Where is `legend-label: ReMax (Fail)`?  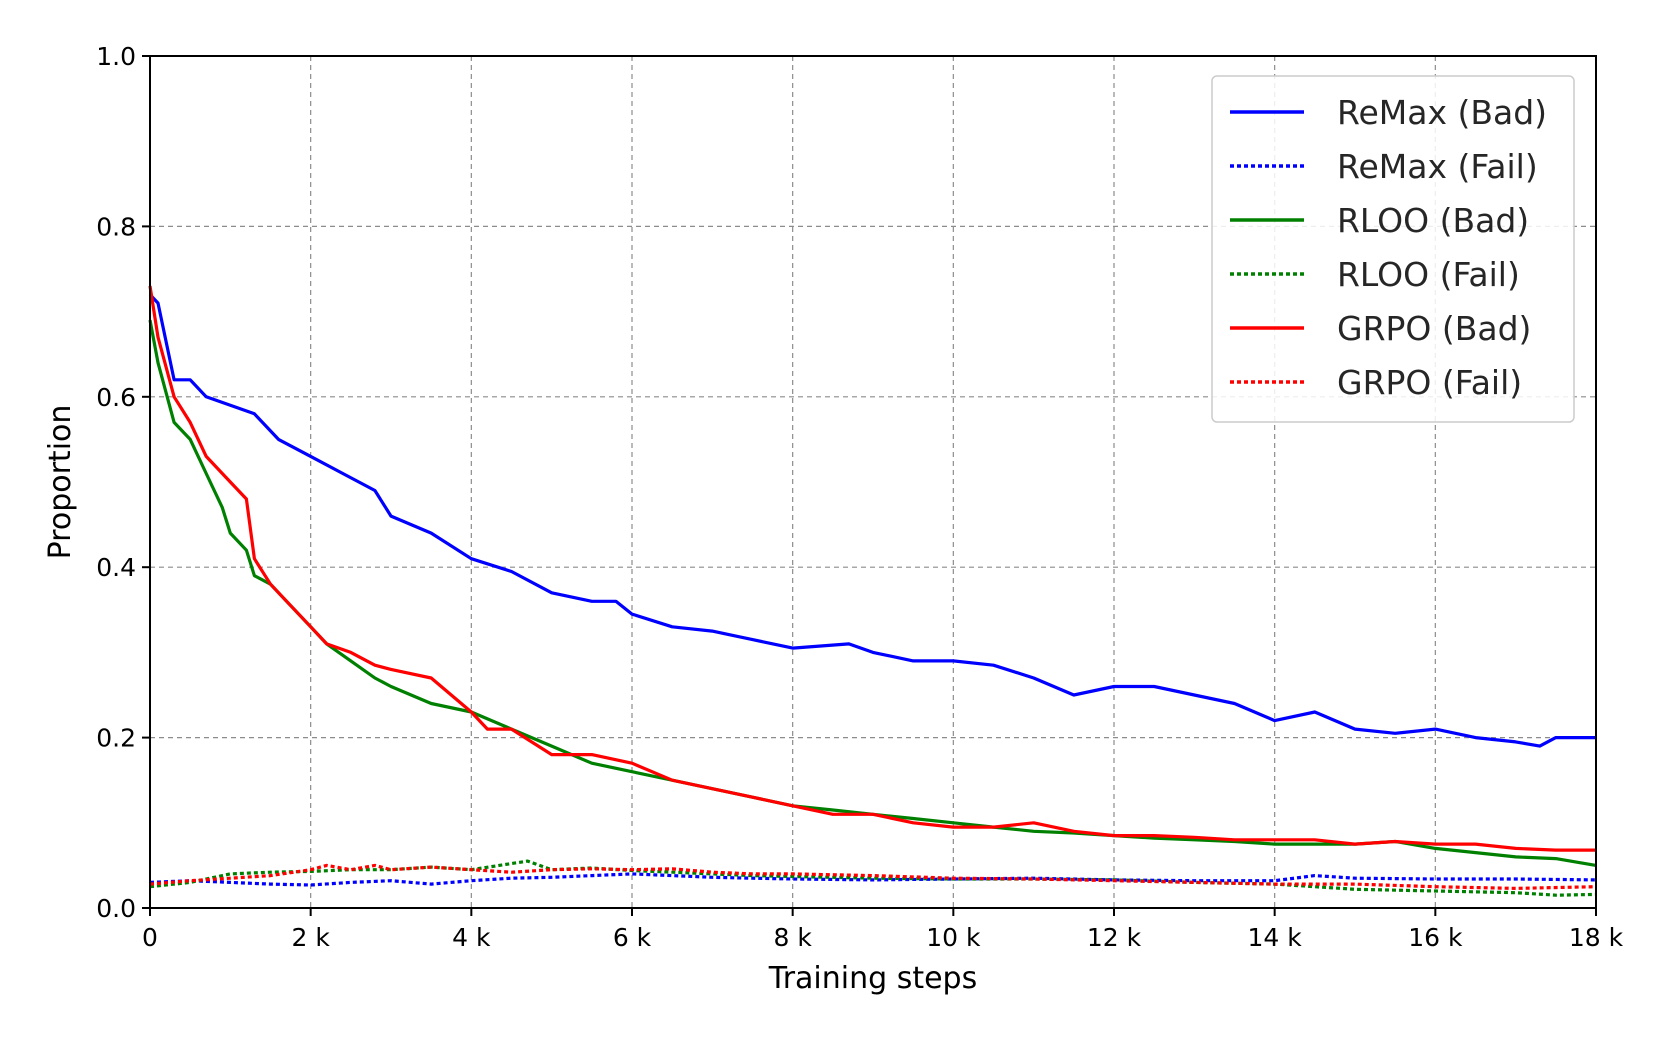 legend-label: ReMax (Fail) is located at coordinates (1437, 166).